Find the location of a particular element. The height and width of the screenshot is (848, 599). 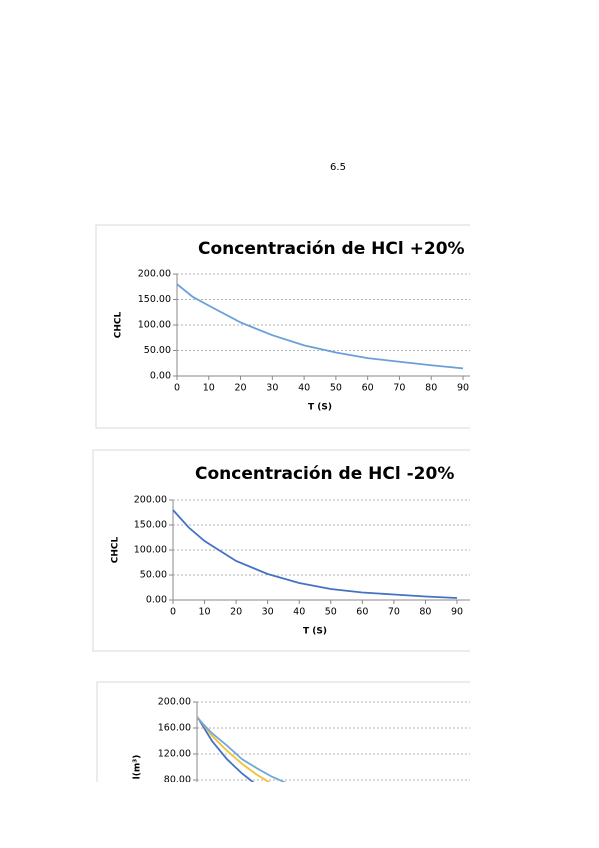

y-axis-label: l(m³) is located at coordinates (138, 767).